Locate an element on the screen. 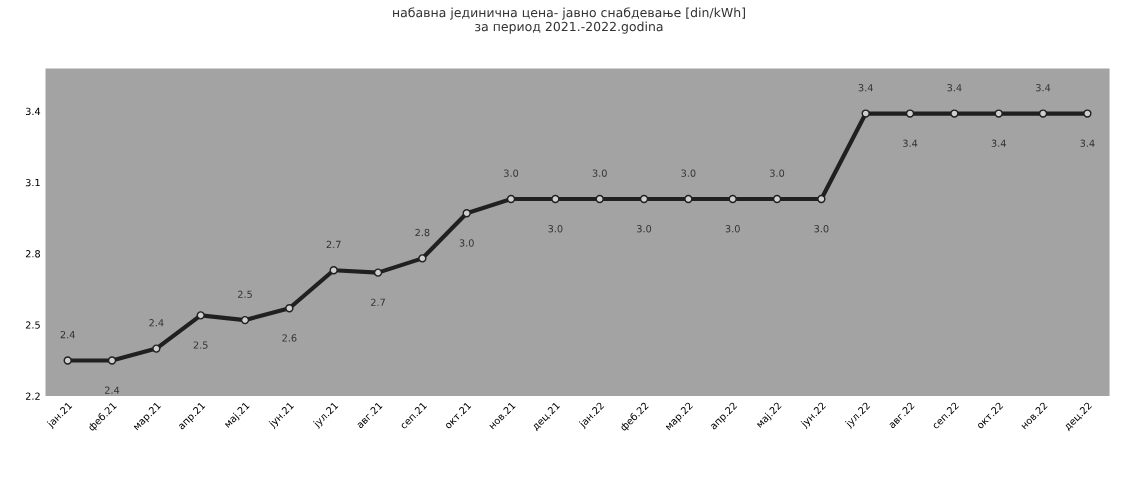 This screenshot has width=1138, height=489. y-tick-label: 2.5 is located at coordinates (32, 325).